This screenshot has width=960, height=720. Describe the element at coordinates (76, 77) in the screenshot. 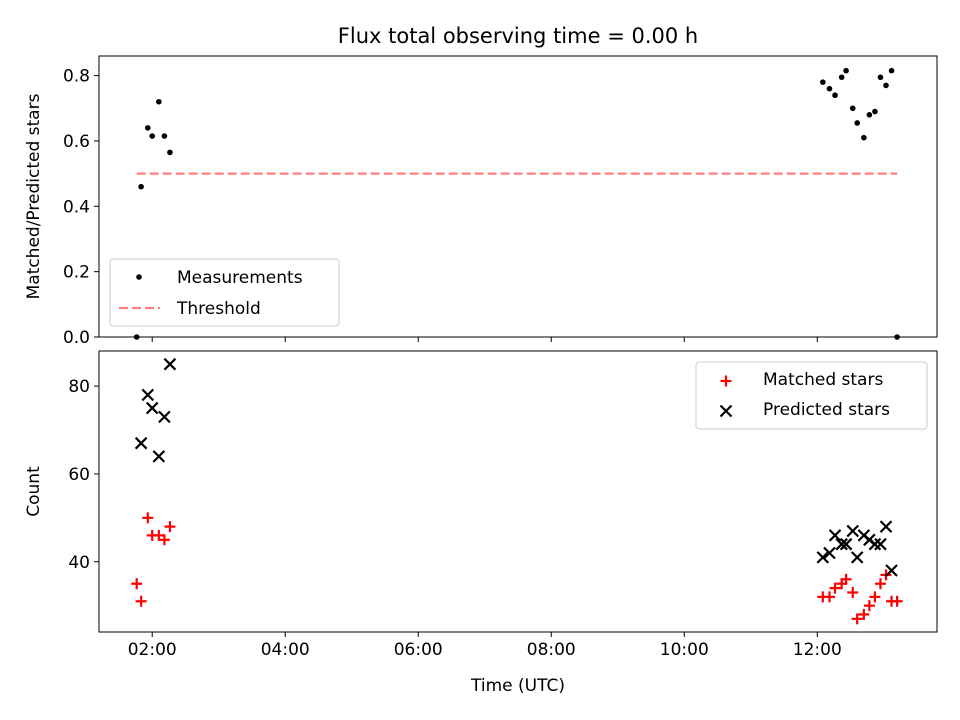

I see `y-tick-label: 0.8` at that location.